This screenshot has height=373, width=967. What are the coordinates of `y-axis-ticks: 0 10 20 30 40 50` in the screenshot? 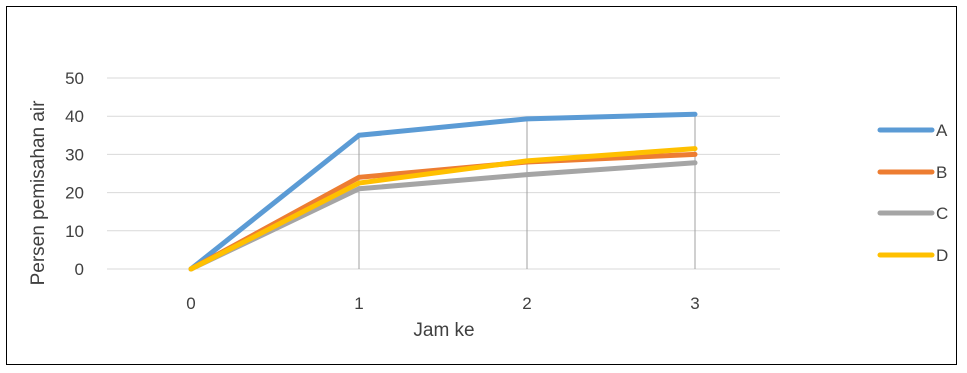 It's located at (74, 174).